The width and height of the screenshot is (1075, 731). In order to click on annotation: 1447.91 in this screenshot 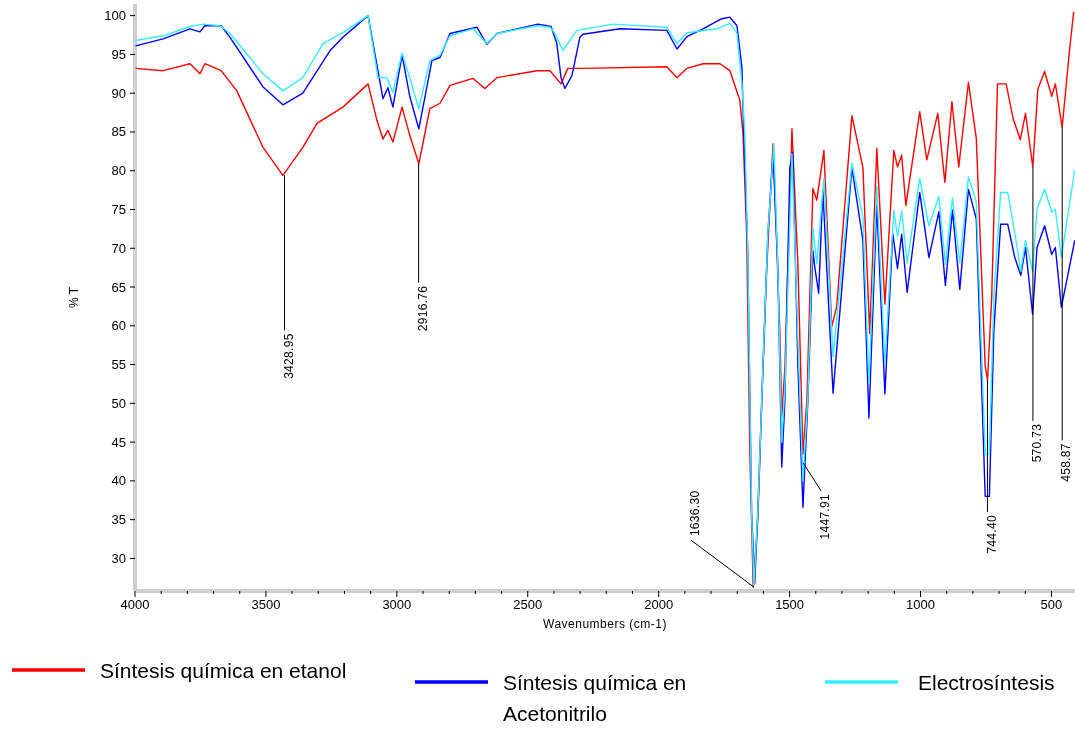, I will do `click(825, 517)`.